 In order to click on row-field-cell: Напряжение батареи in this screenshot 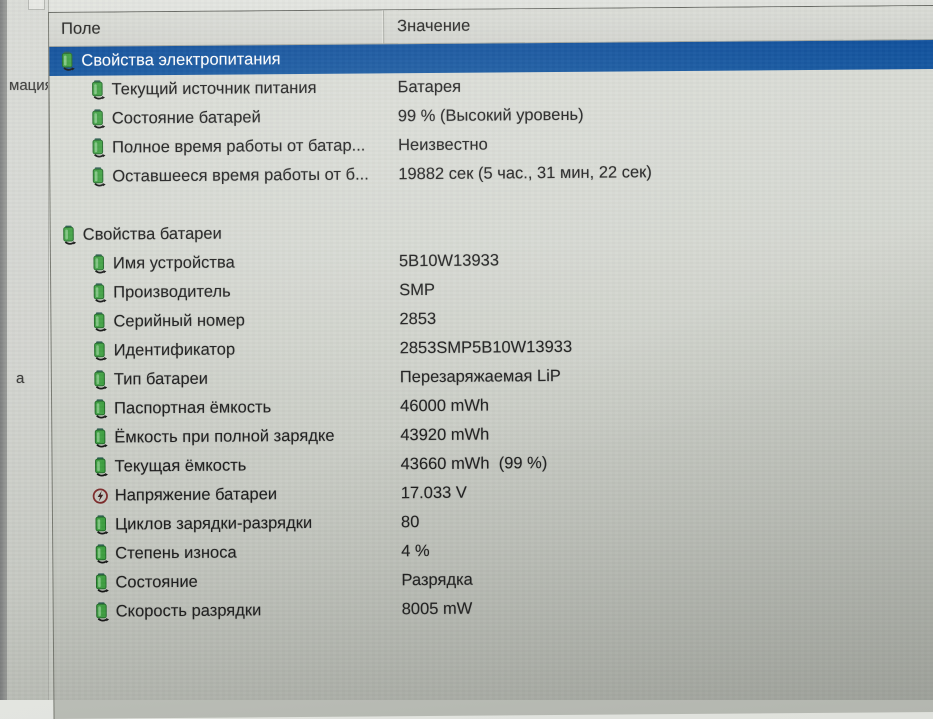, I will do `click(220, 495)`.